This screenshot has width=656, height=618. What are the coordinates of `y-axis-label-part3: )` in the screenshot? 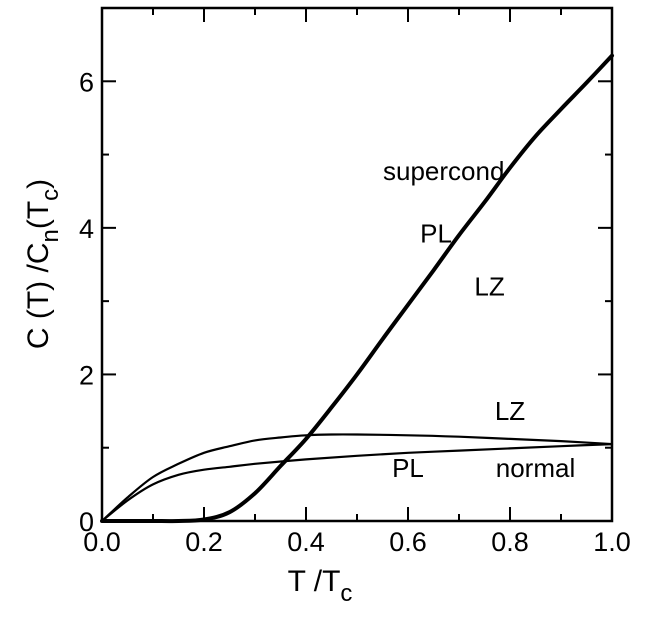 It's located at (38, 184).